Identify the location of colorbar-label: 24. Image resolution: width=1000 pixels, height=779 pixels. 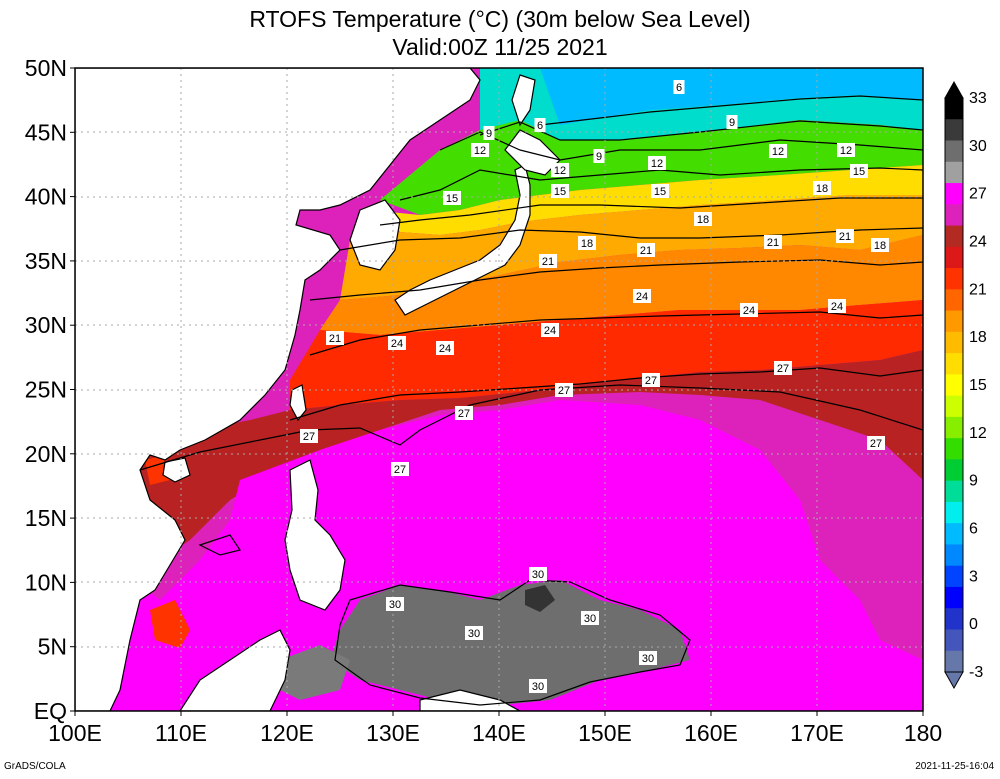
(978, 242).